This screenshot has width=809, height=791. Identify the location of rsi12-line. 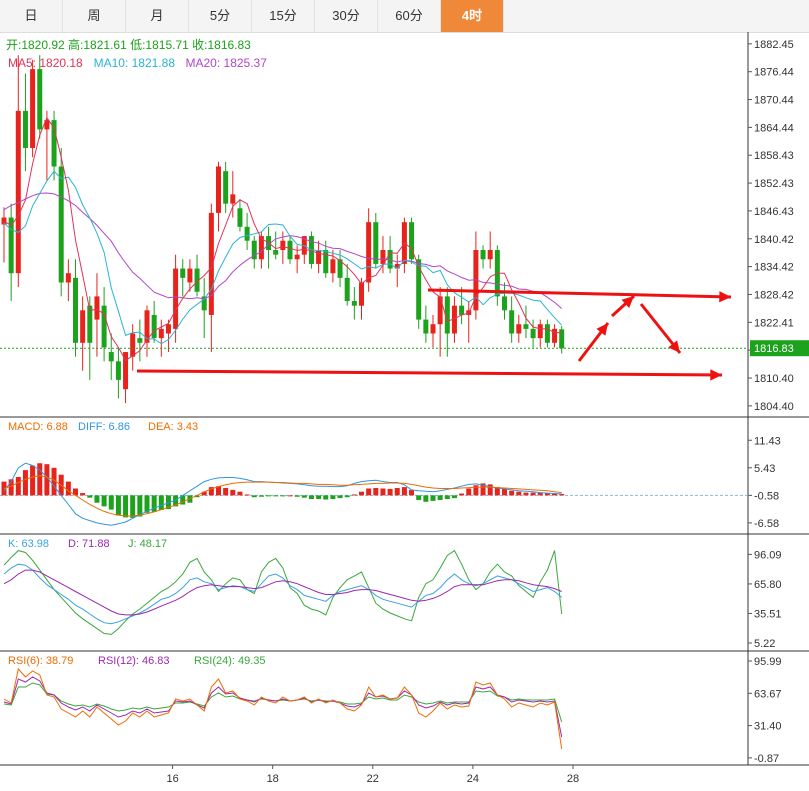
(283, 707).